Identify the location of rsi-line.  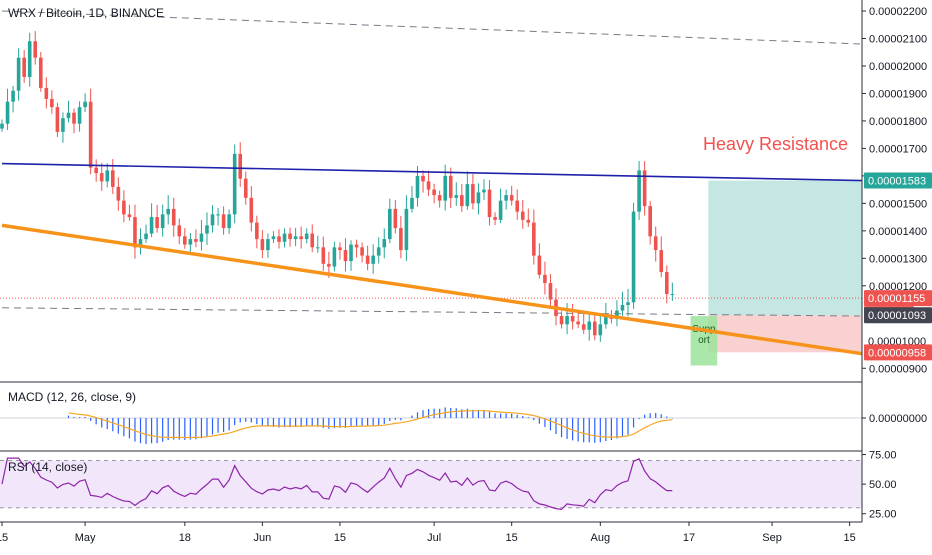
(337, 484).